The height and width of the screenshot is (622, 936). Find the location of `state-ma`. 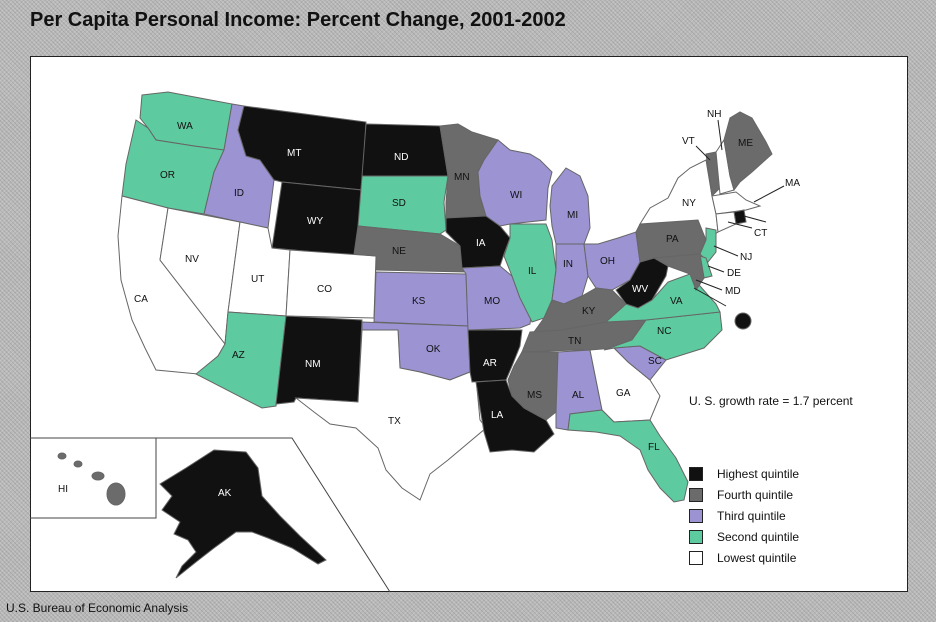

state-ma is located at coordinates (736, 203).